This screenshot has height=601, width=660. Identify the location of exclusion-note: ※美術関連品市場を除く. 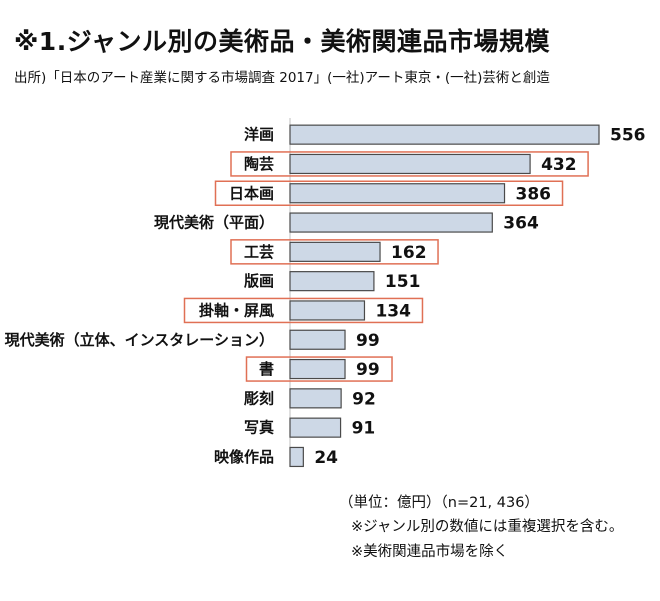
(430, 552).